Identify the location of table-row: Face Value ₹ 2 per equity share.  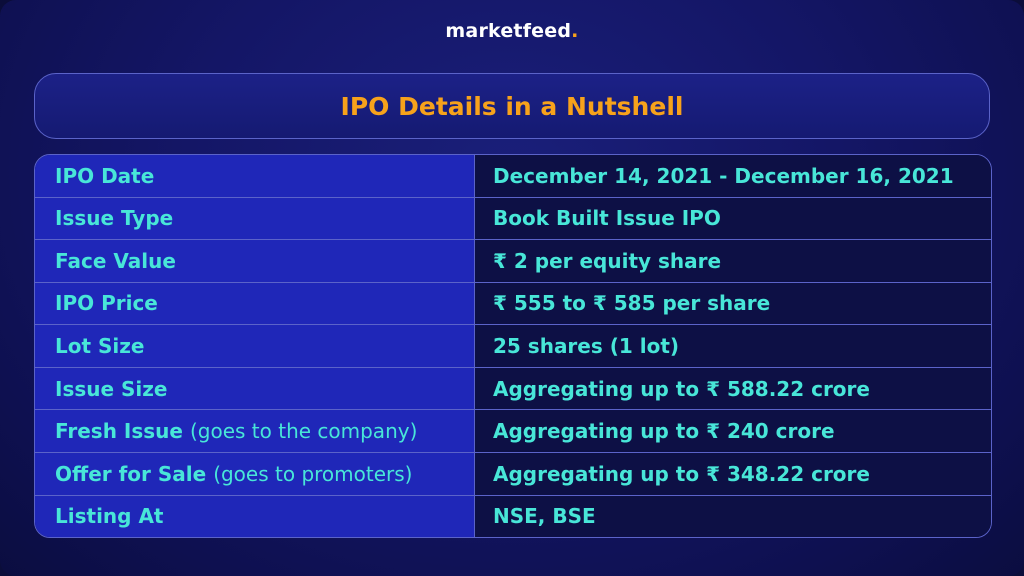
(513, 261).